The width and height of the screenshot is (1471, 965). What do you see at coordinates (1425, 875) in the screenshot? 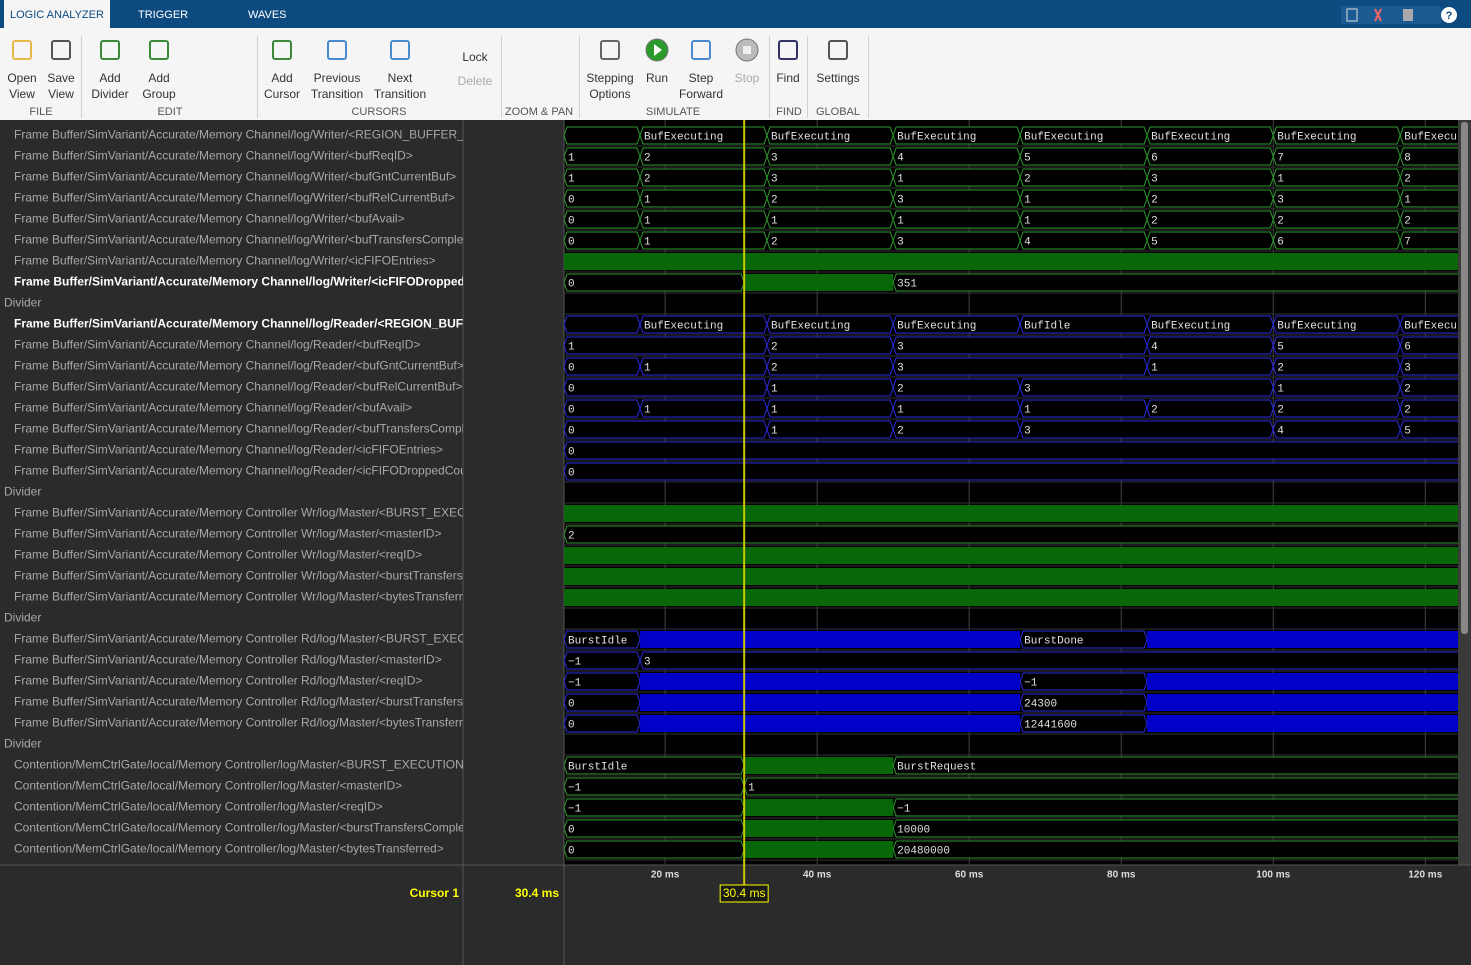
I see `x-tick-label: 120 ms` at bounding box center [1425, 875].